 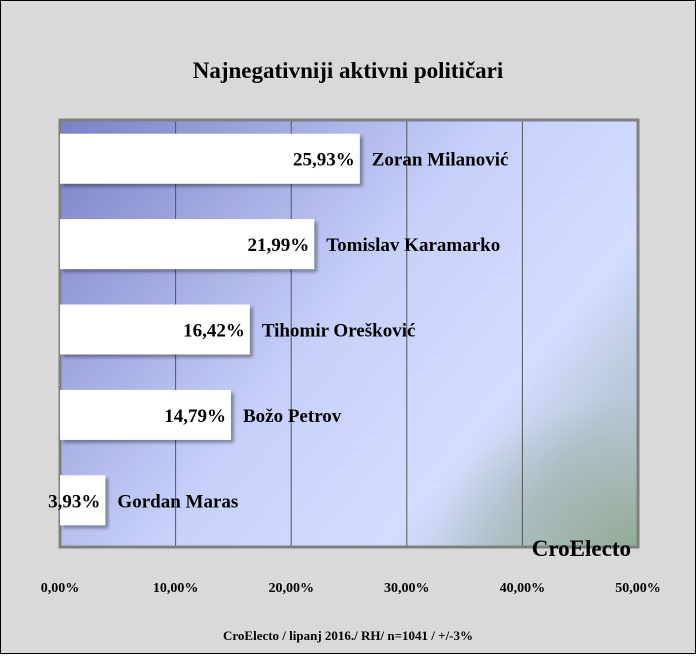 What do you see at coordinates (638, 588) in the screenshot?
I see `x-tick-label: 50,00%` at bounding box center [638, 588].